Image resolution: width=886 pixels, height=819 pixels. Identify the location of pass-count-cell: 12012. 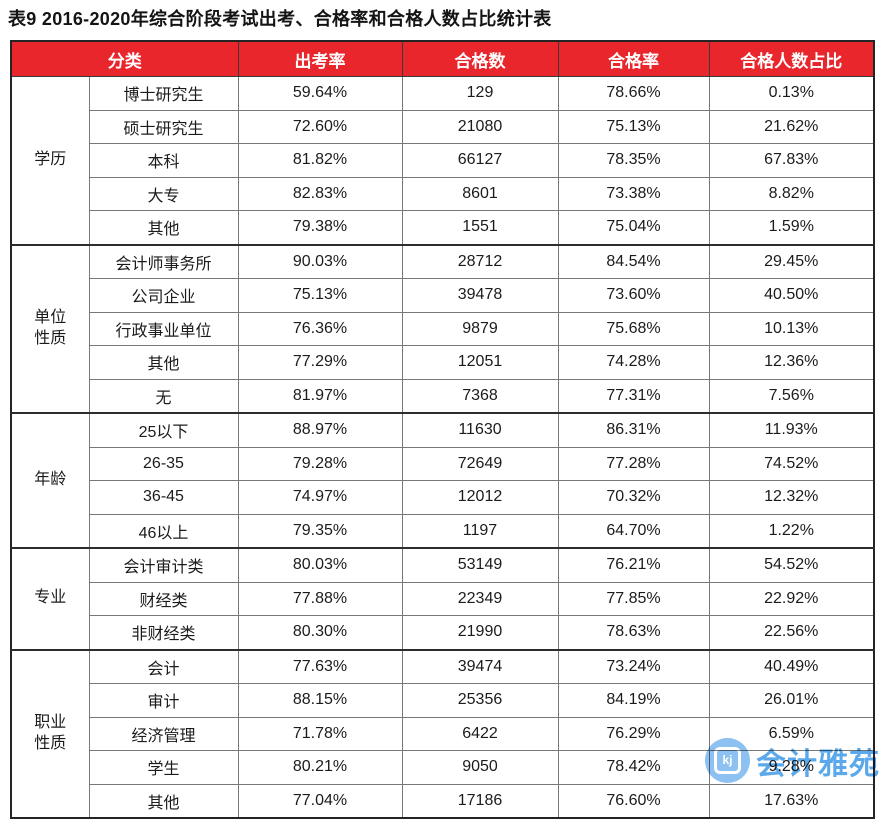
(480, 497).